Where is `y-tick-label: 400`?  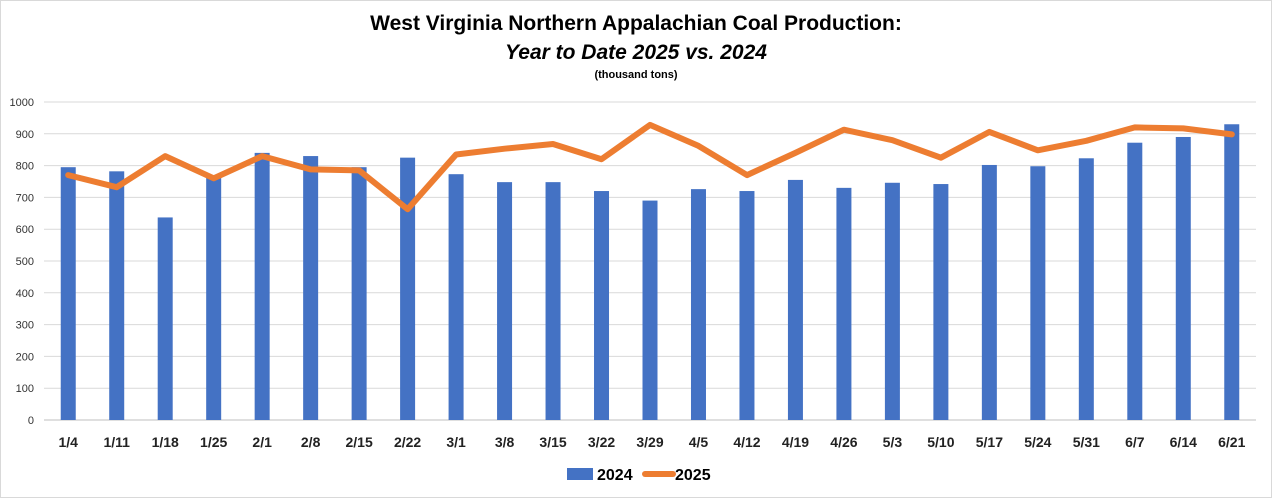
y-tick-label: 400 is located at coordinates (25, 294).